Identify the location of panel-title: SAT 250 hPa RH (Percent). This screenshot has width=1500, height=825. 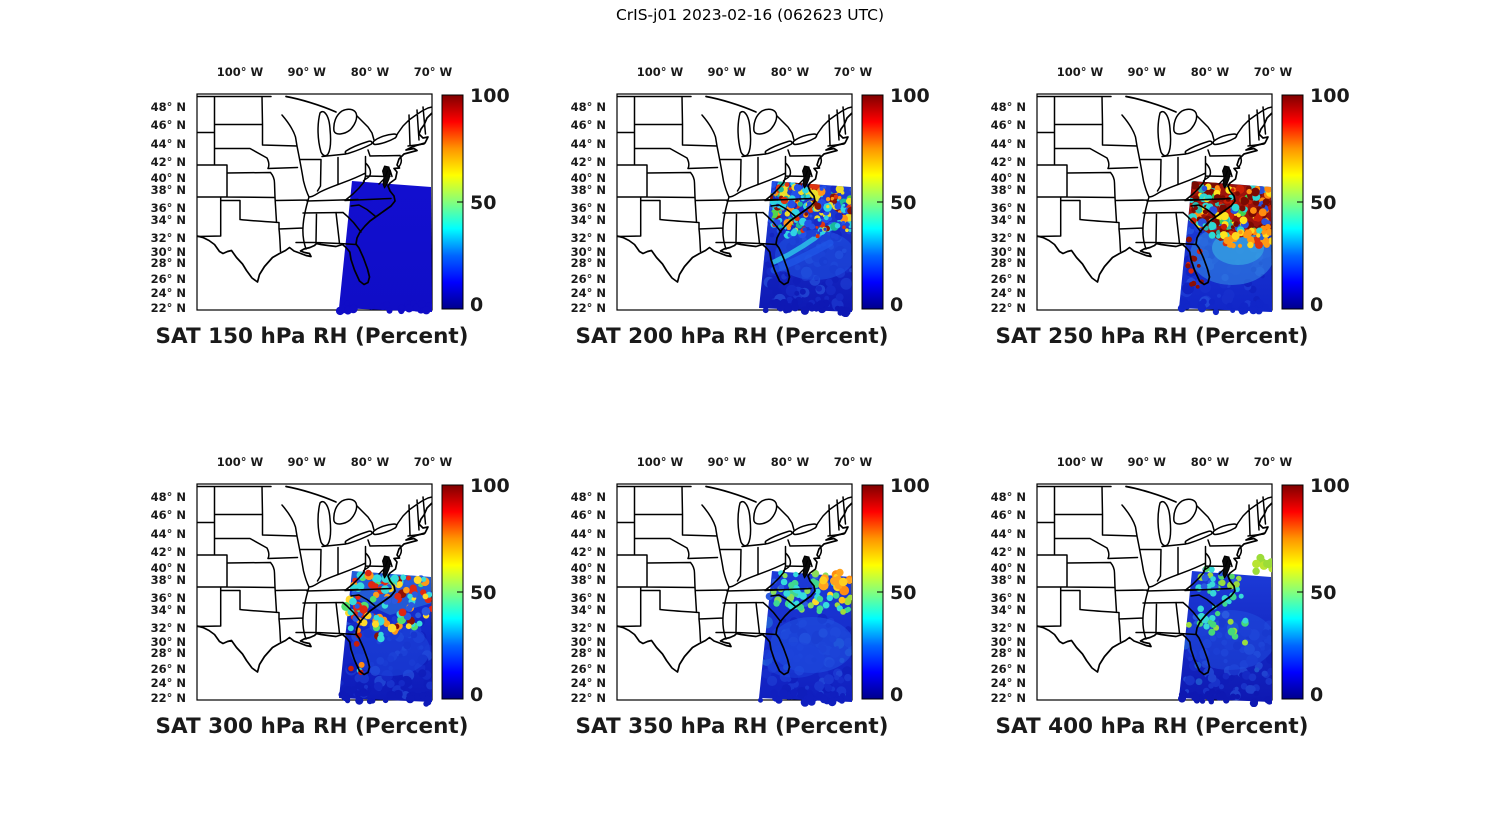
(1152, 336).